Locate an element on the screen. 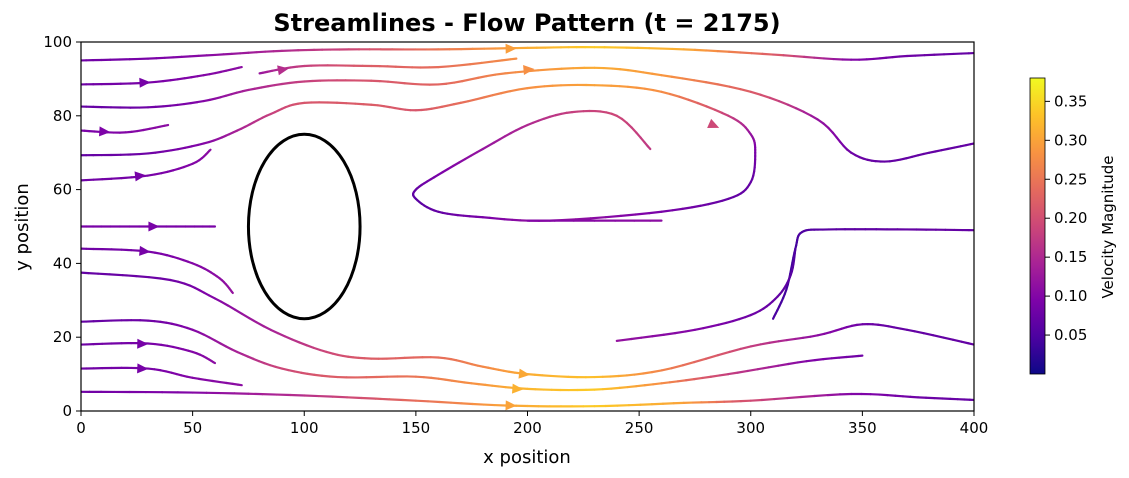 This screenshot has height=478, width=1129. y-tick-label: 100 is located at coordinates (57, 42).